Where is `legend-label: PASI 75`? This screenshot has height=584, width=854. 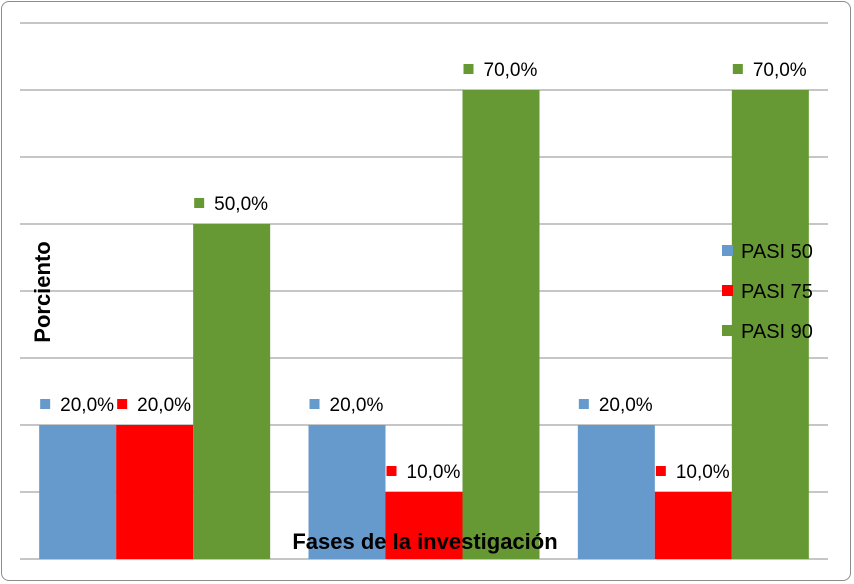 legend-label: PASI 75 is located at coordinates (777, 292).